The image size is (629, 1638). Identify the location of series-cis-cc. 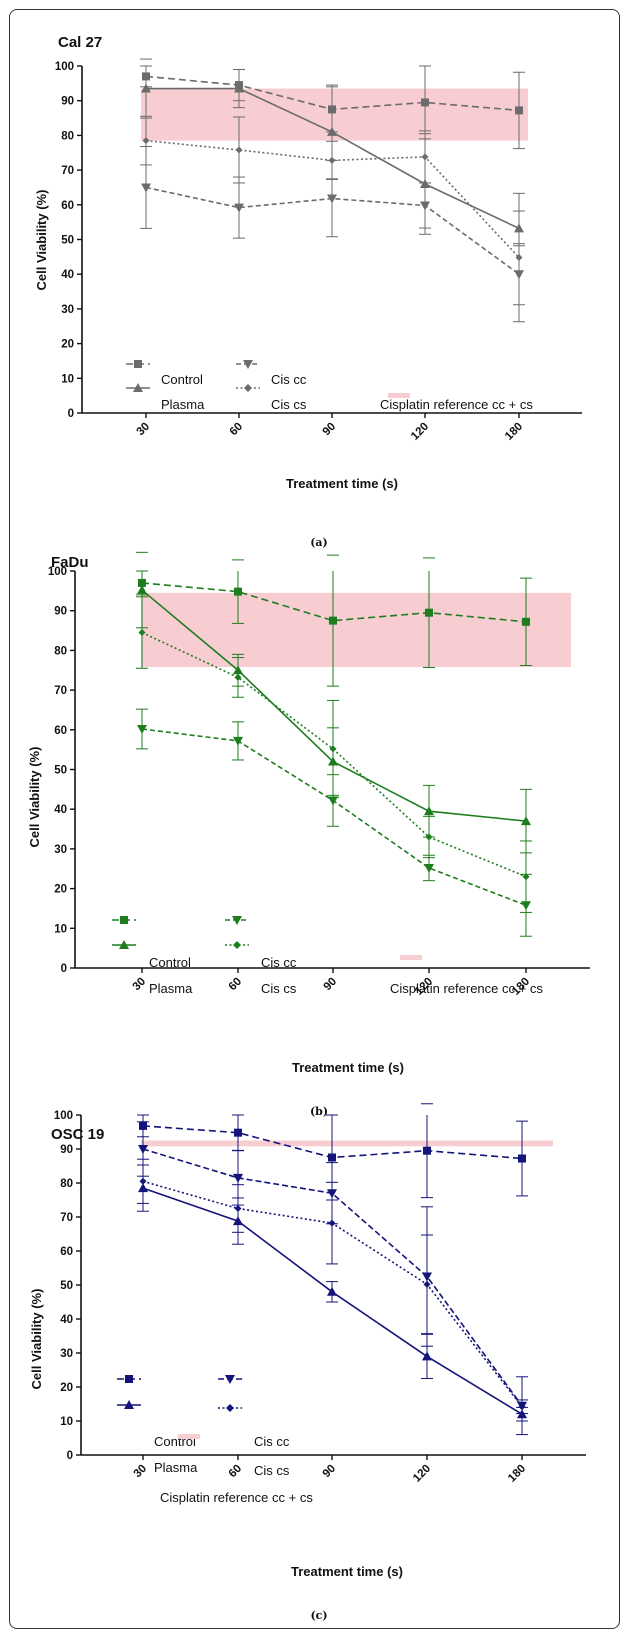
(334, 822).